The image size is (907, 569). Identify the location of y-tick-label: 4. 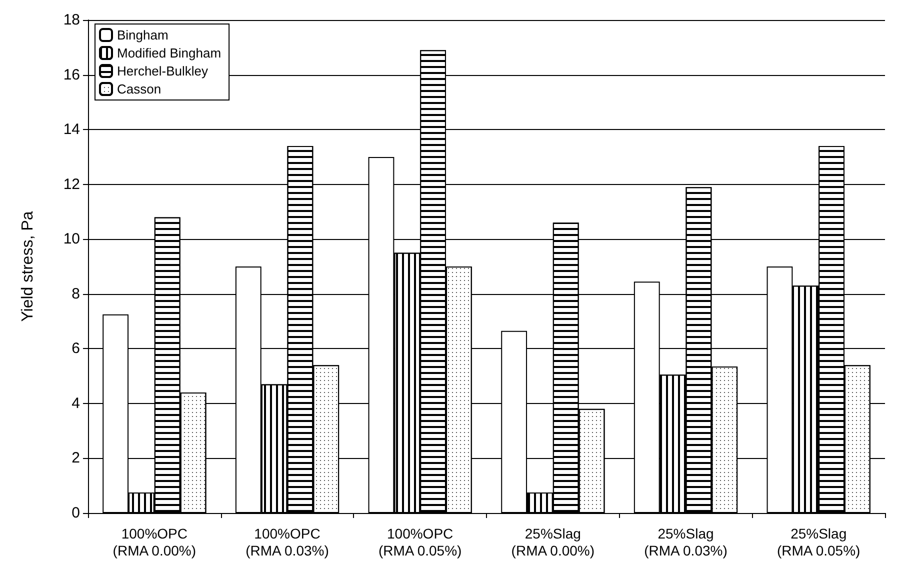
(76, 403).